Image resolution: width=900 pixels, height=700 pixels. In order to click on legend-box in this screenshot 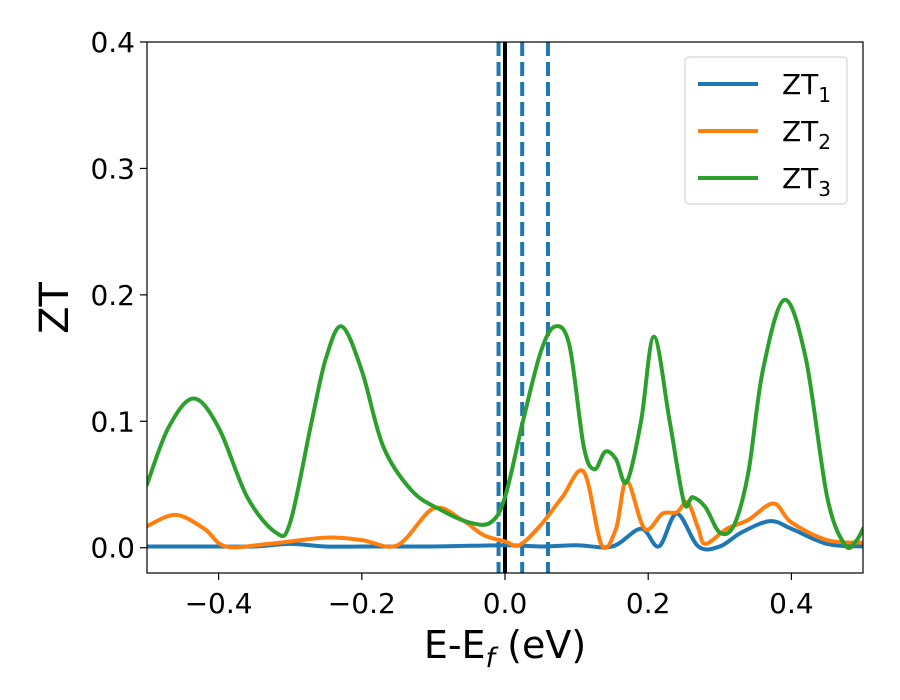, I will do `click(766, 130)`.